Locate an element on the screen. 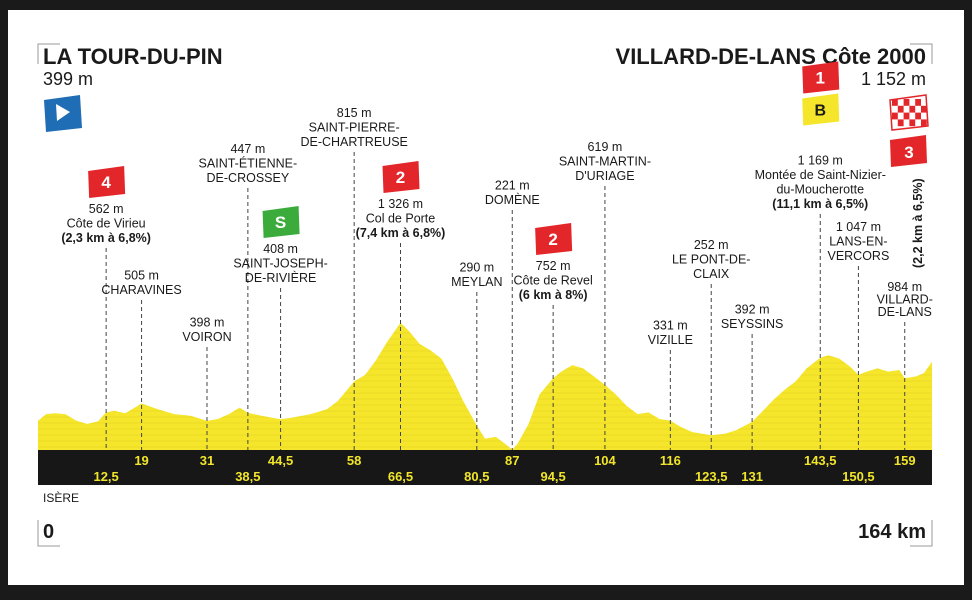 This screenshot has width=972, height=600. waypoint-label: SAINT-JOSEPH- is located at coordinates (280, 264).